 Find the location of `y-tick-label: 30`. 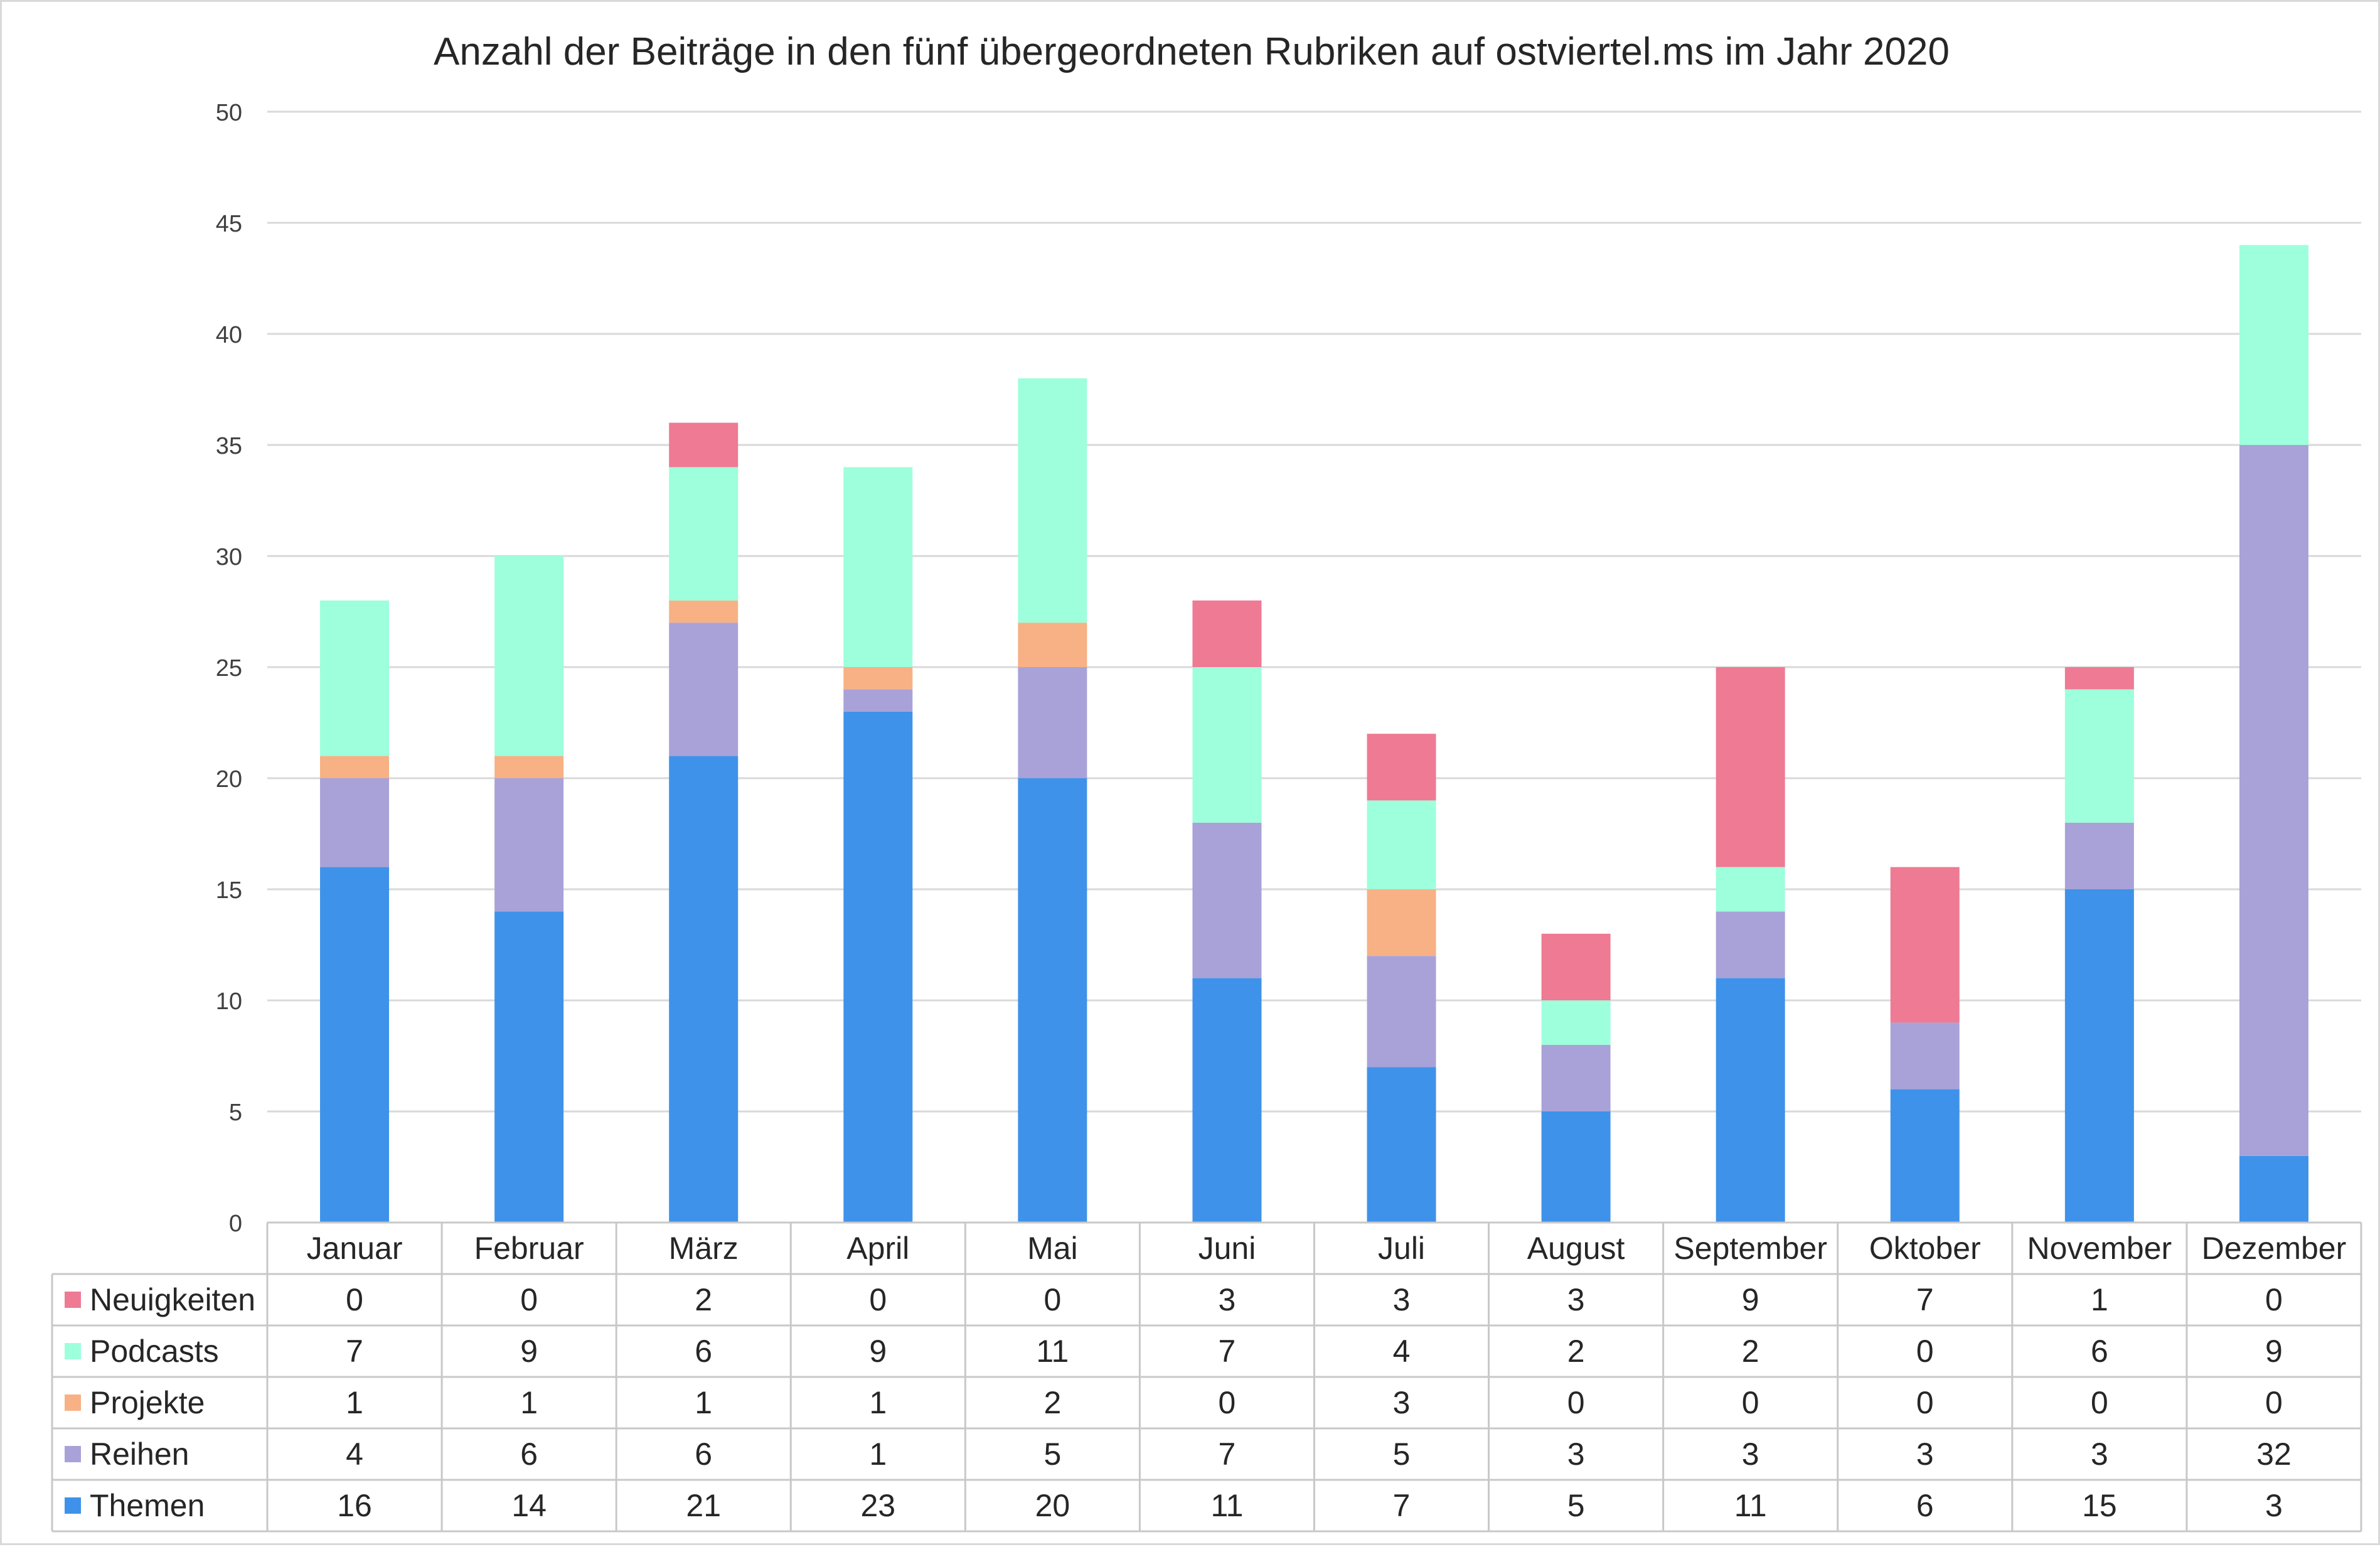

y-tick-label: 30 is located at coordinates (229, 557).